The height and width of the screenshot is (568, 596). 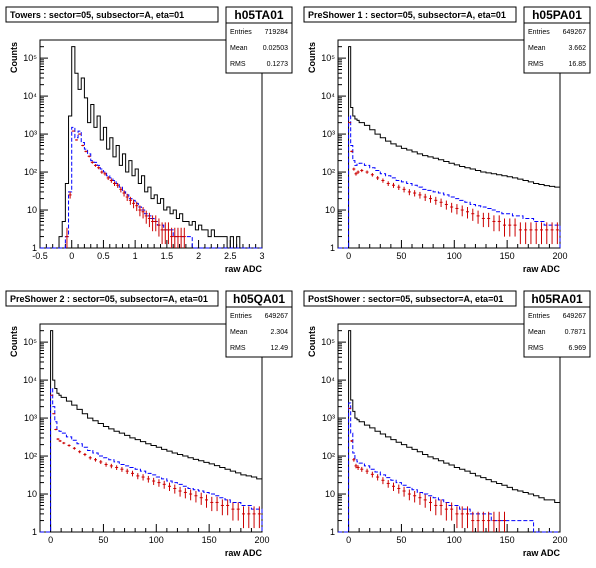 I want to click on x-tick-label: 0.5, so click(x=103, y=256).